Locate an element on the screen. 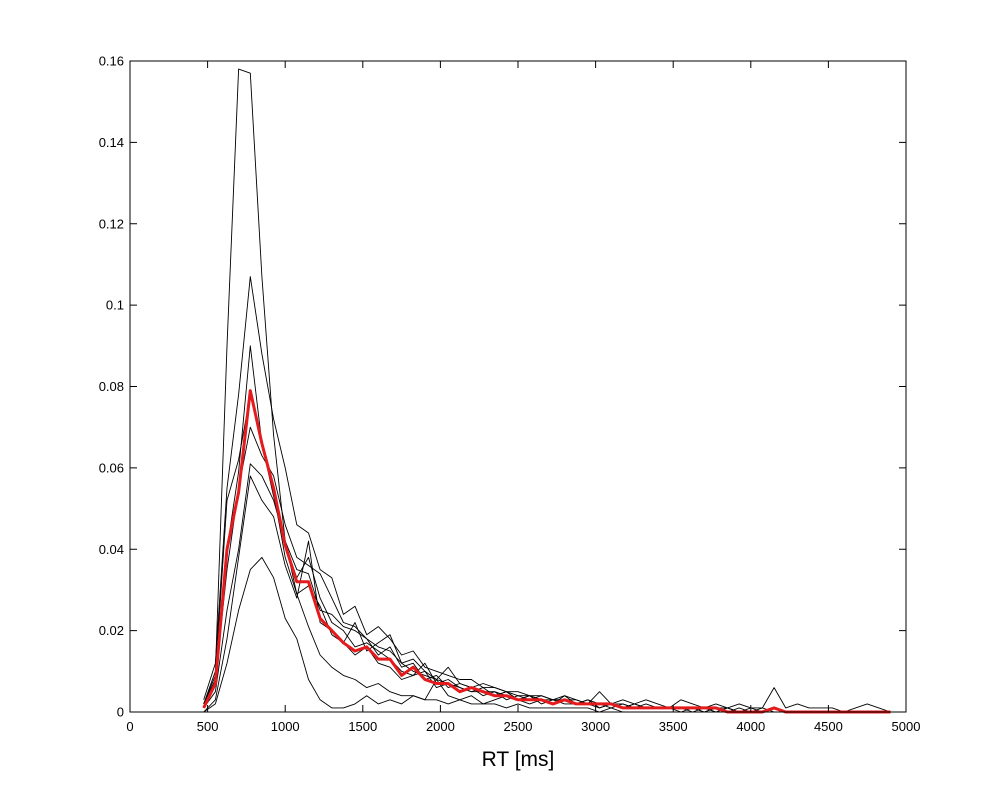 This screenshot has width=1000, height=800. y-tick-label: 0 is located at coordinates (120, 712).